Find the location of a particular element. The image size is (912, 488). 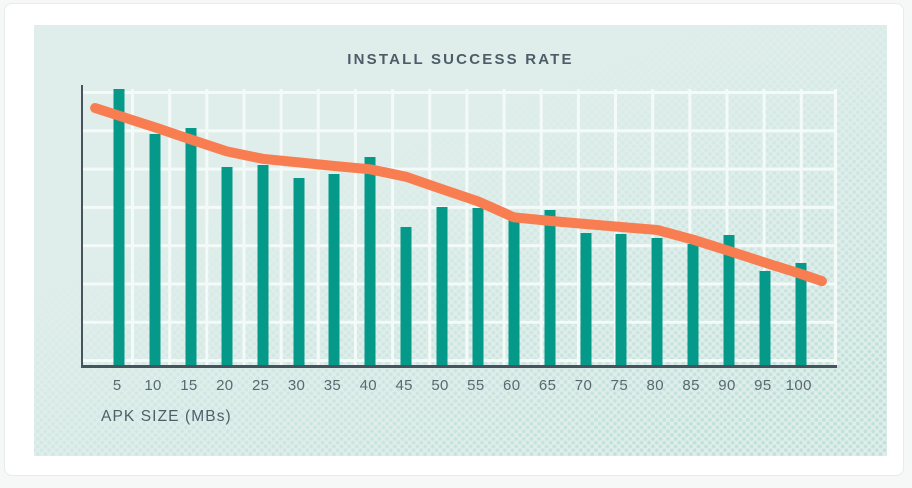

x-tick-label: 45 is located at coordinates (404, 385).